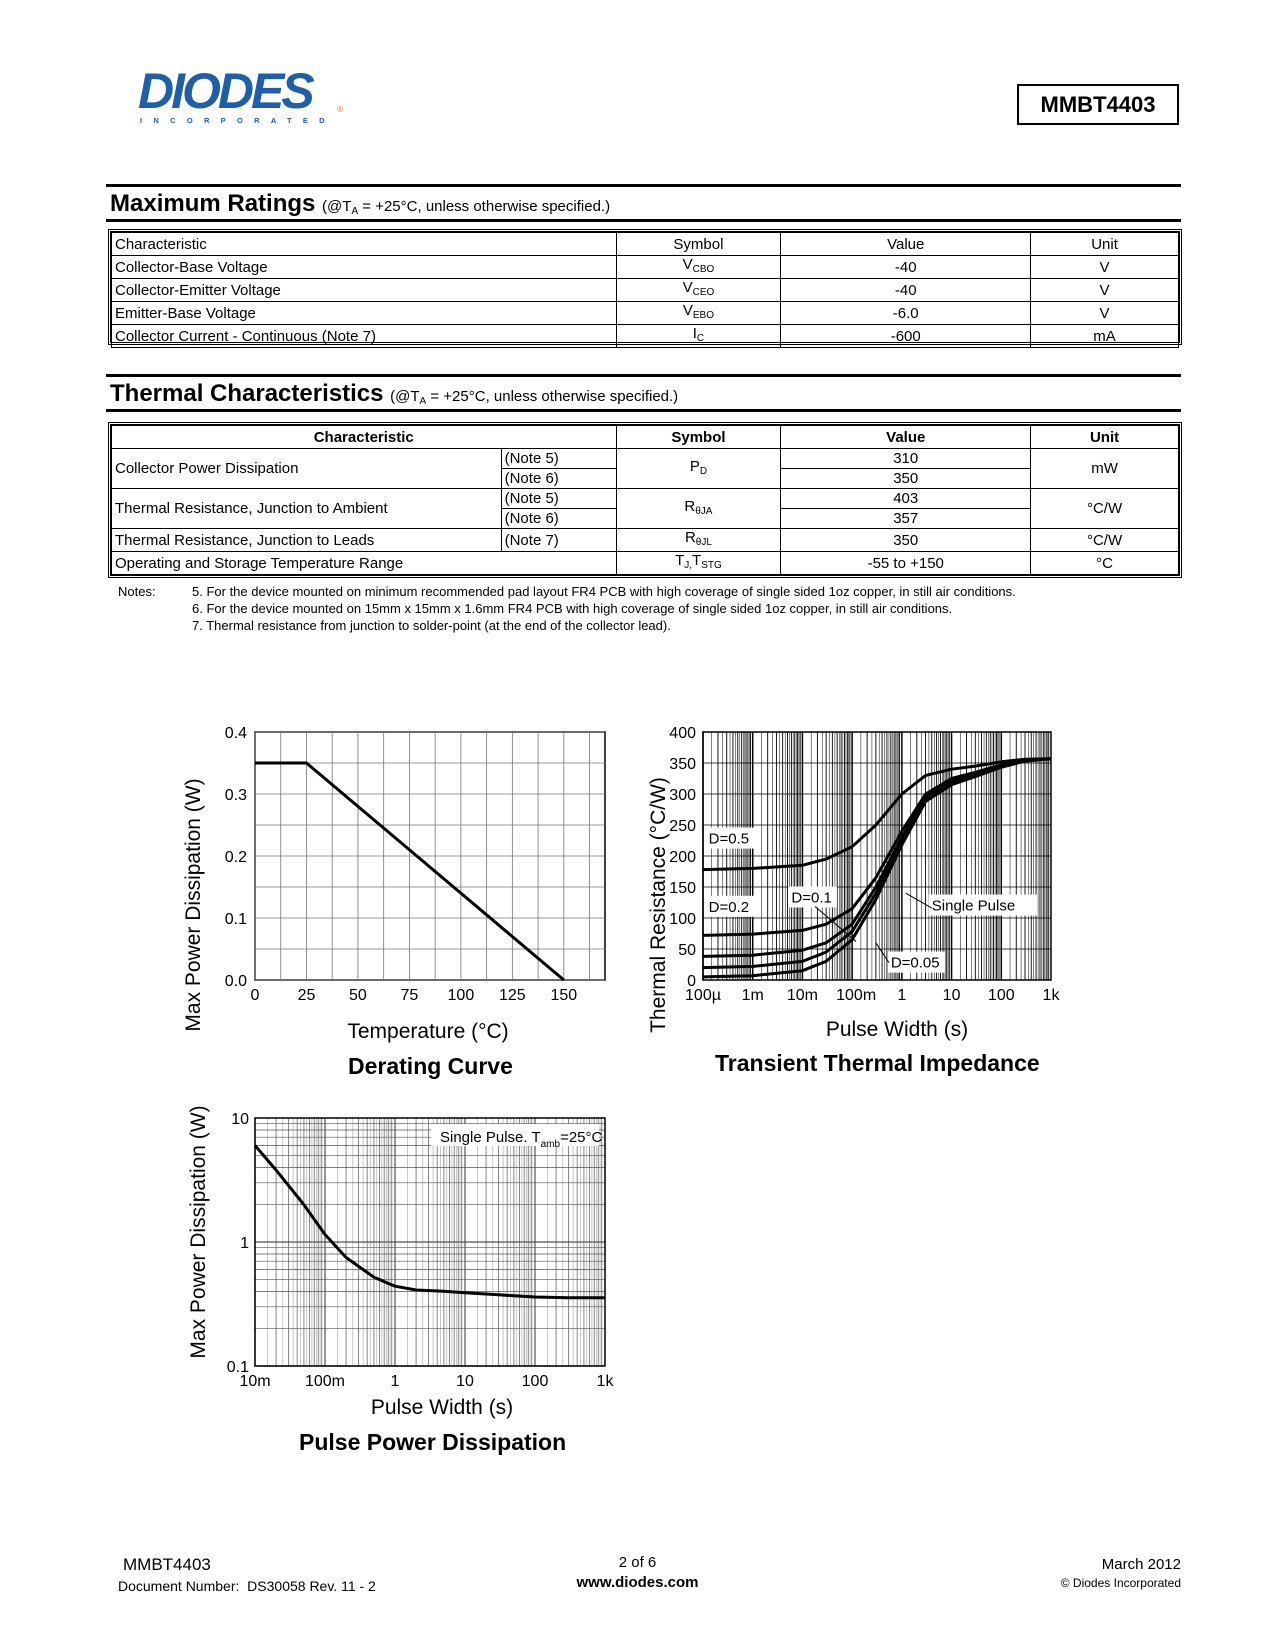  Describe the element at coordinates (877, 1063) in the screenshot. I see `transient-thermal-title: Transient Thermal Impedance` at that location.